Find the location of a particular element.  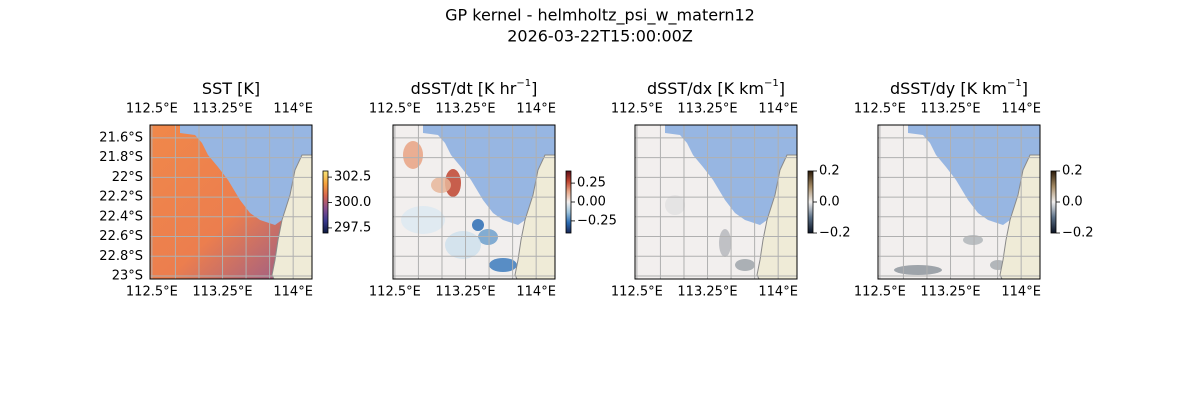

y-tick-label: 21.6°S is located at coordinates (121, 137).